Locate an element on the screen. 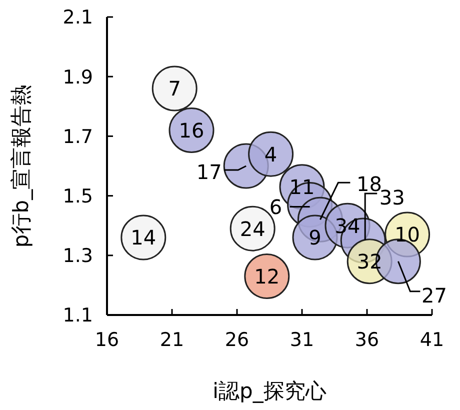  annotation: 18 is located at coordinates (369, 184).